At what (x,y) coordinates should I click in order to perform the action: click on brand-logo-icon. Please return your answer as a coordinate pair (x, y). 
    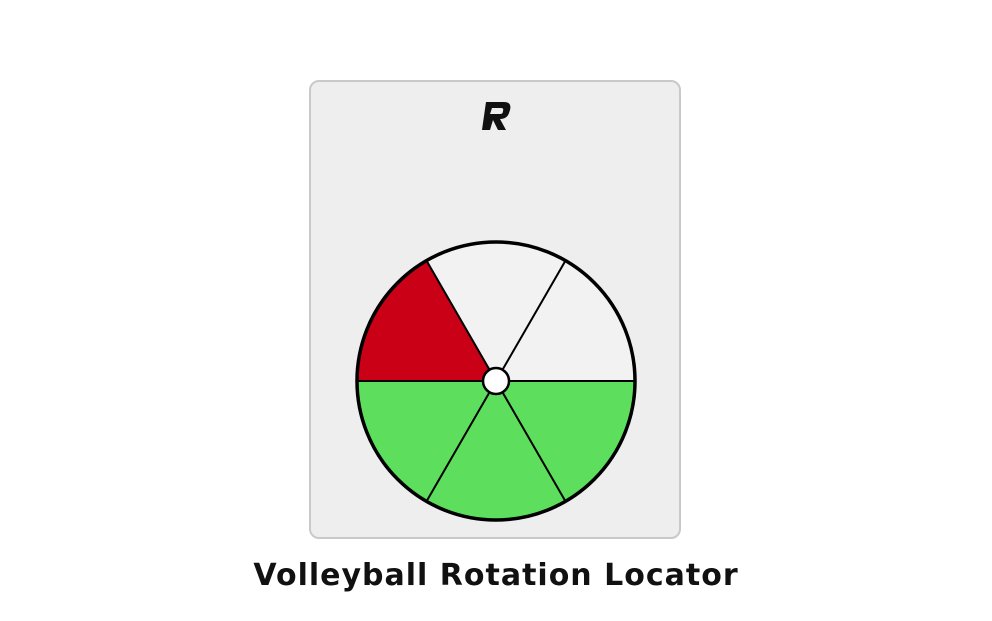
    Looking at the image, I should click on (496, 116).